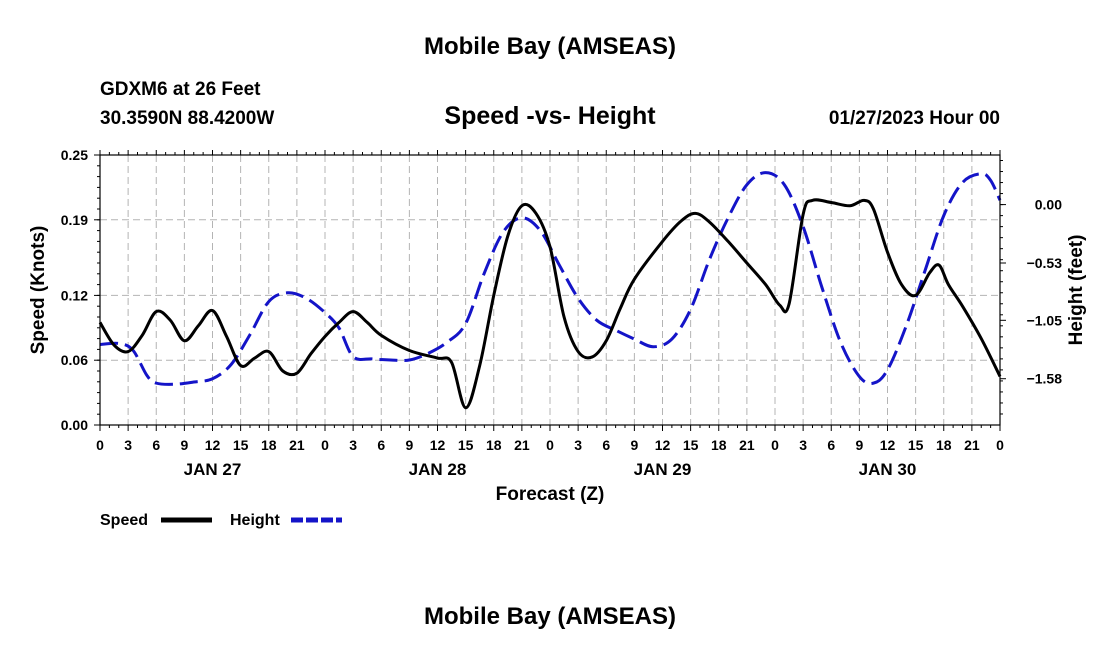 This screenshot has width=1100, height=650. What do you see at coordinates (187, 118) in the screenshot?
I see `station-coordinates: 30.3590N 88.4200W` at bounding box center [187, 118].